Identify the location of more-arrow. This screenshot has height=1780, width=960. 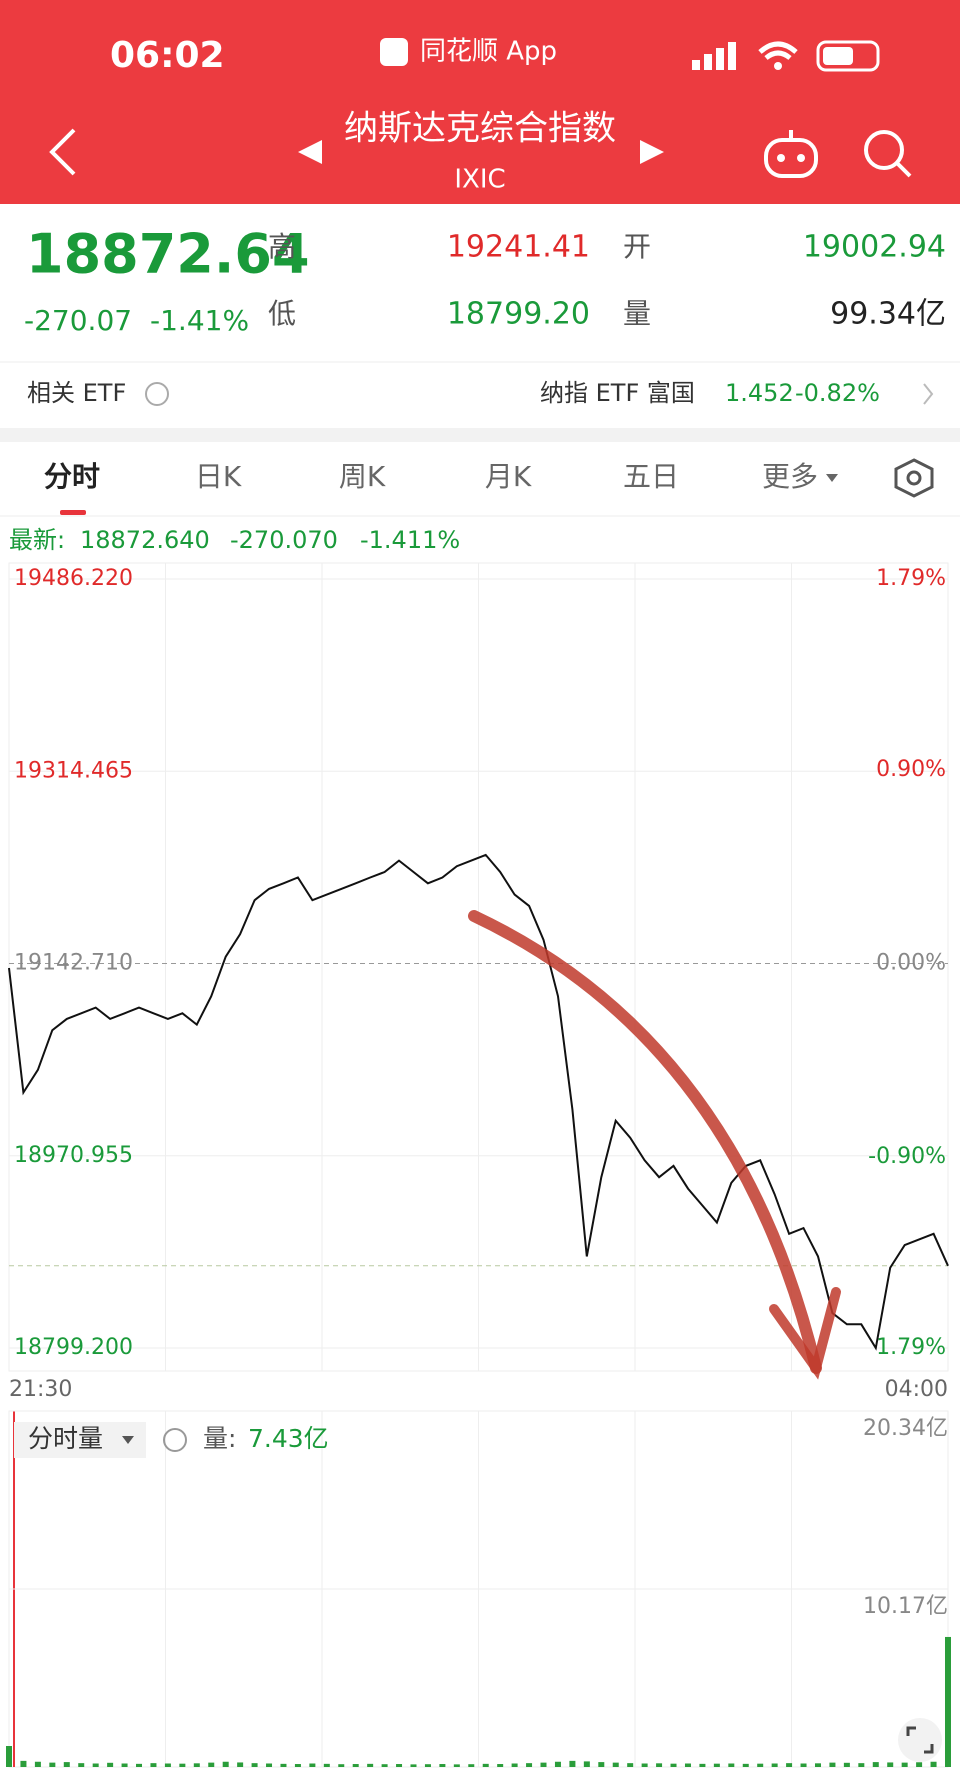
(832, 478).